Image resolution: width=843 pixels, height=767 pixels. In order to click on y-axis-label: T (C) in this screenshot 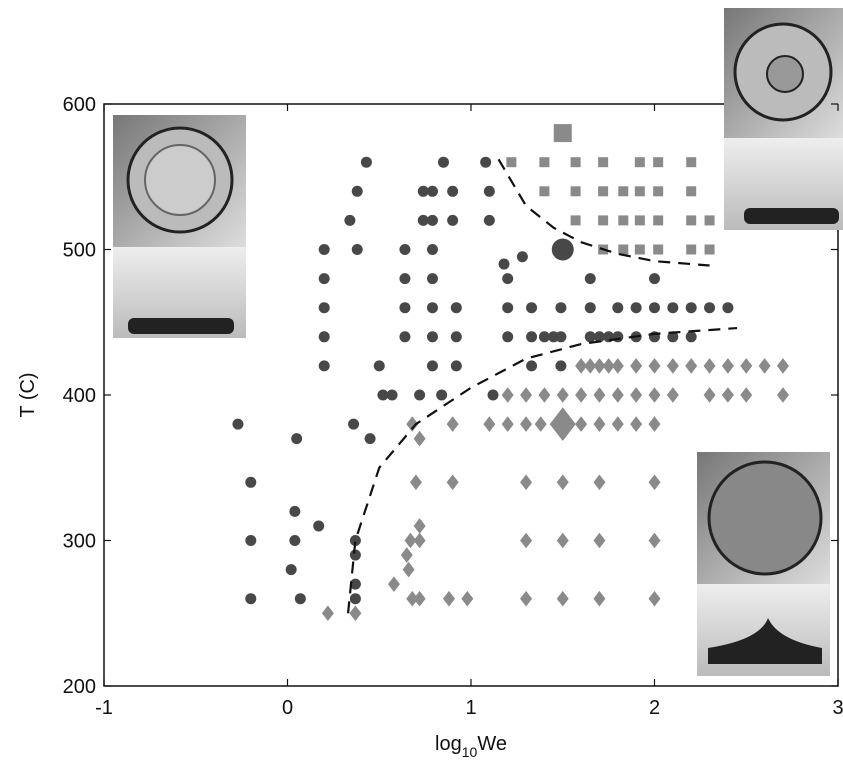, I will do `click(28, 394)`.